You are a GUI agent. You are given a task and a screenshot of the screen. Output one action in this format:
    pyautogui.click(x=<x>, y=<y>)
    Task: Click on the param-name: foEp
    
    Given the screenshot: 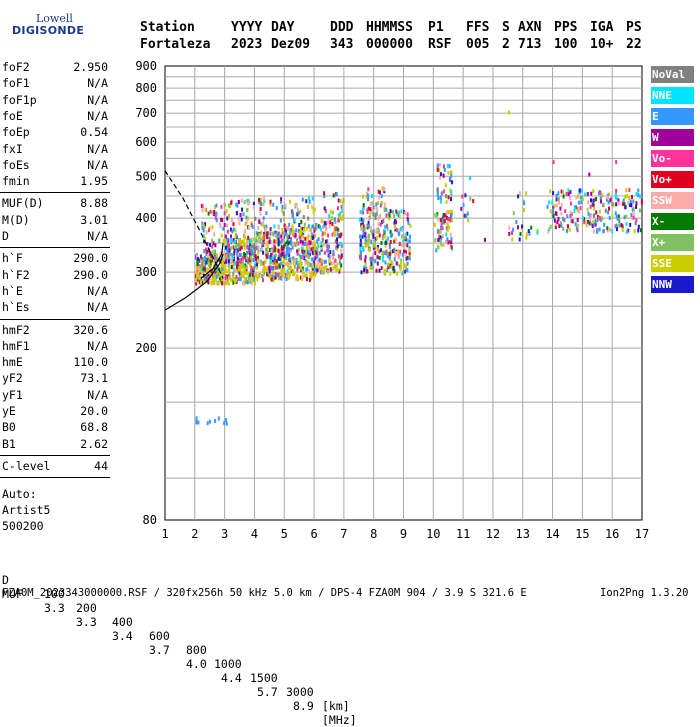 What is the action you would take?
    pyautogui.click(x=16, y=132)
    